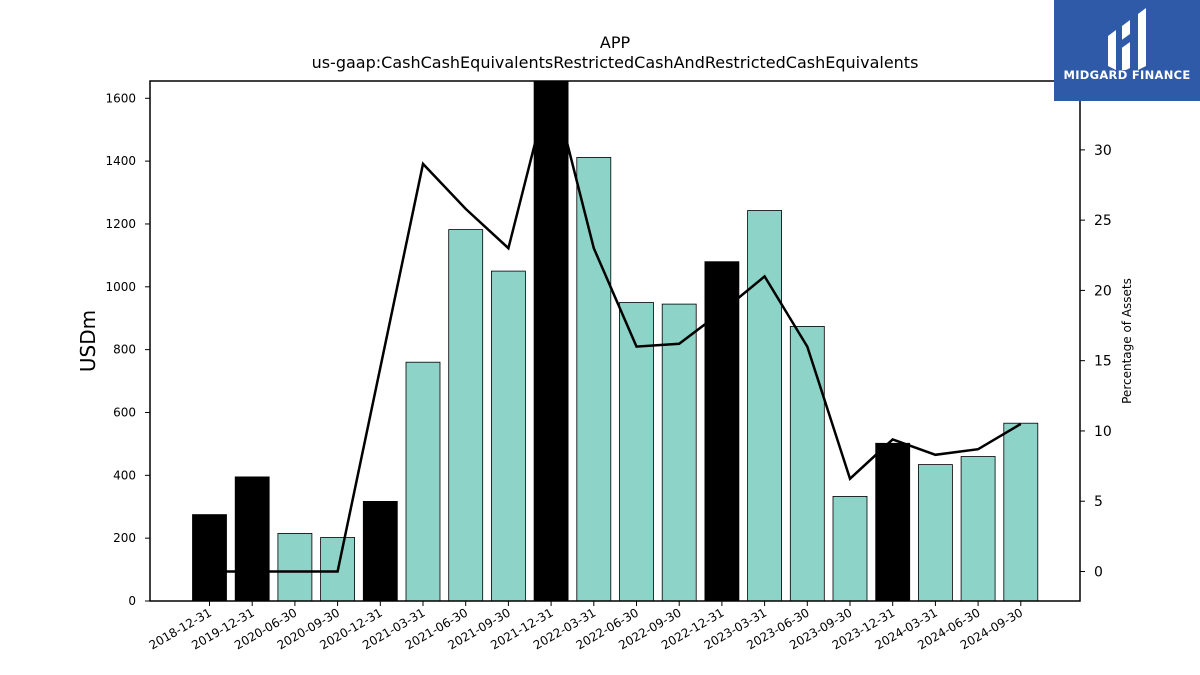 The image size is (1200, 675). I want to click on y2-tick-label: 5, so click(1098, 502).